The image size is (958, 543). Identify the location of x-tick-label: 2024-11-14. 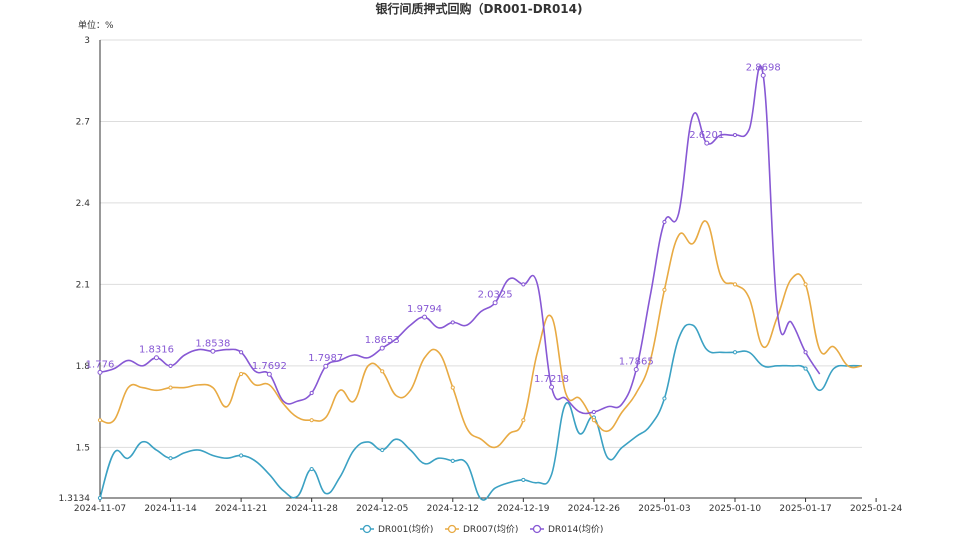
(170, 509).